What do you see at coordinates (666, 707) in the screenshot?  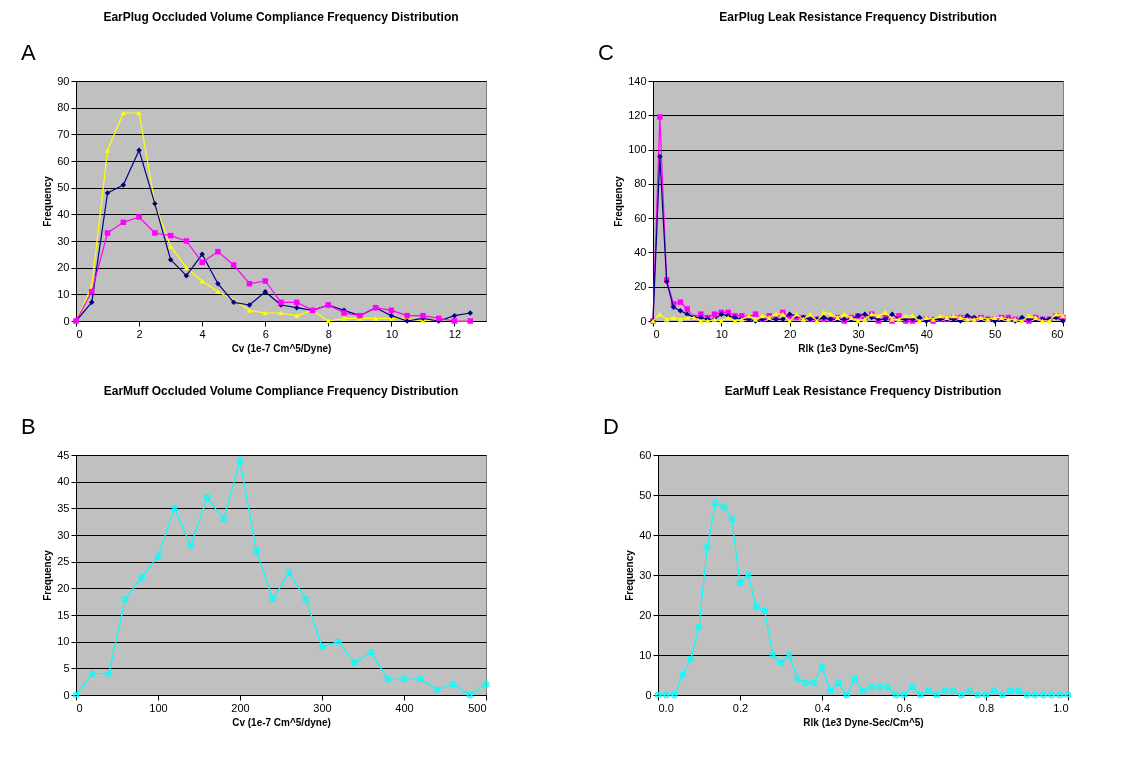 I see `x-tick-label: 0.0` at bounding box center [666, 707].